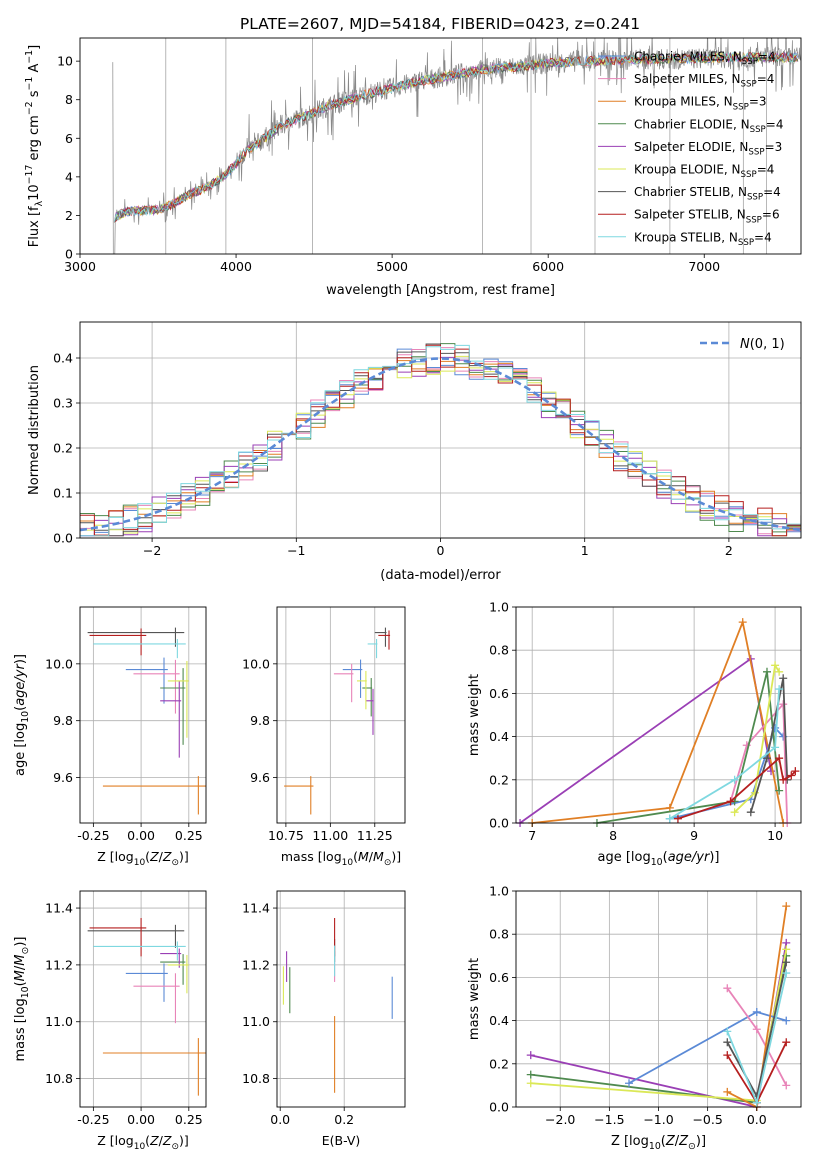  Describe the element at coordinates (296, 550) in the screenshot. I see `x-tick-label: −1` at that location.